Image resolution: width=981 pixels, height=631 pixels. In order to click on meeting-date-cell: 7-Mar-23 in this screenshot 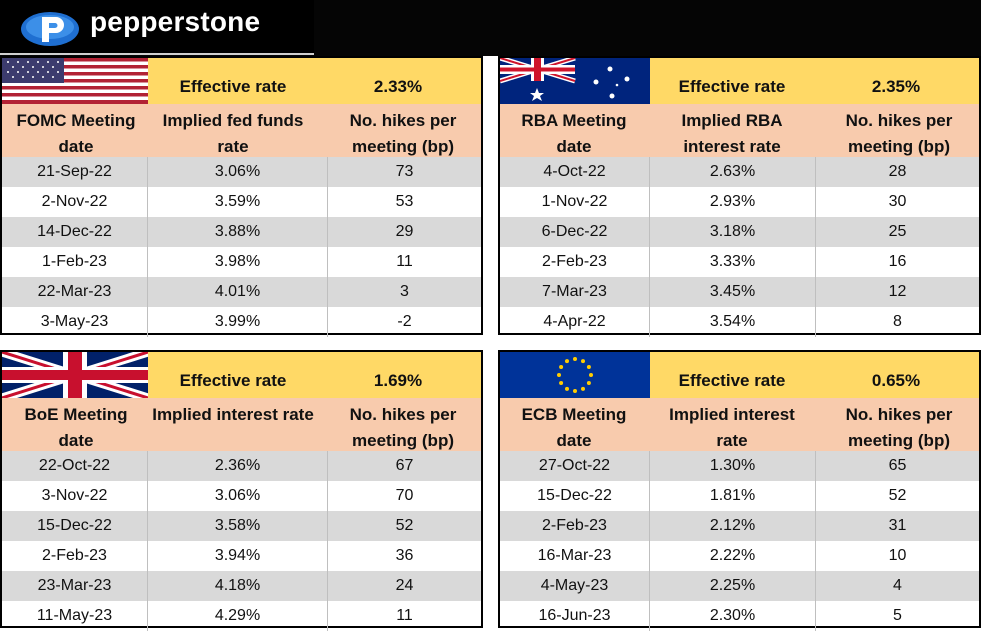, I will do `click(575, 292)`.